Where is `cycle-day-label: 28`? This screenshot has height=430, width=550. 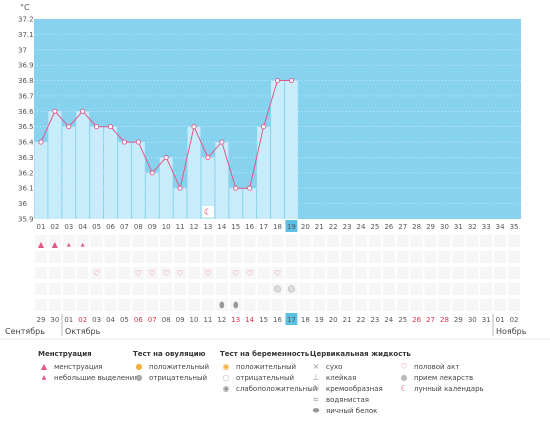 cycle-day-label: 28 is located at coordinates (416, 227).